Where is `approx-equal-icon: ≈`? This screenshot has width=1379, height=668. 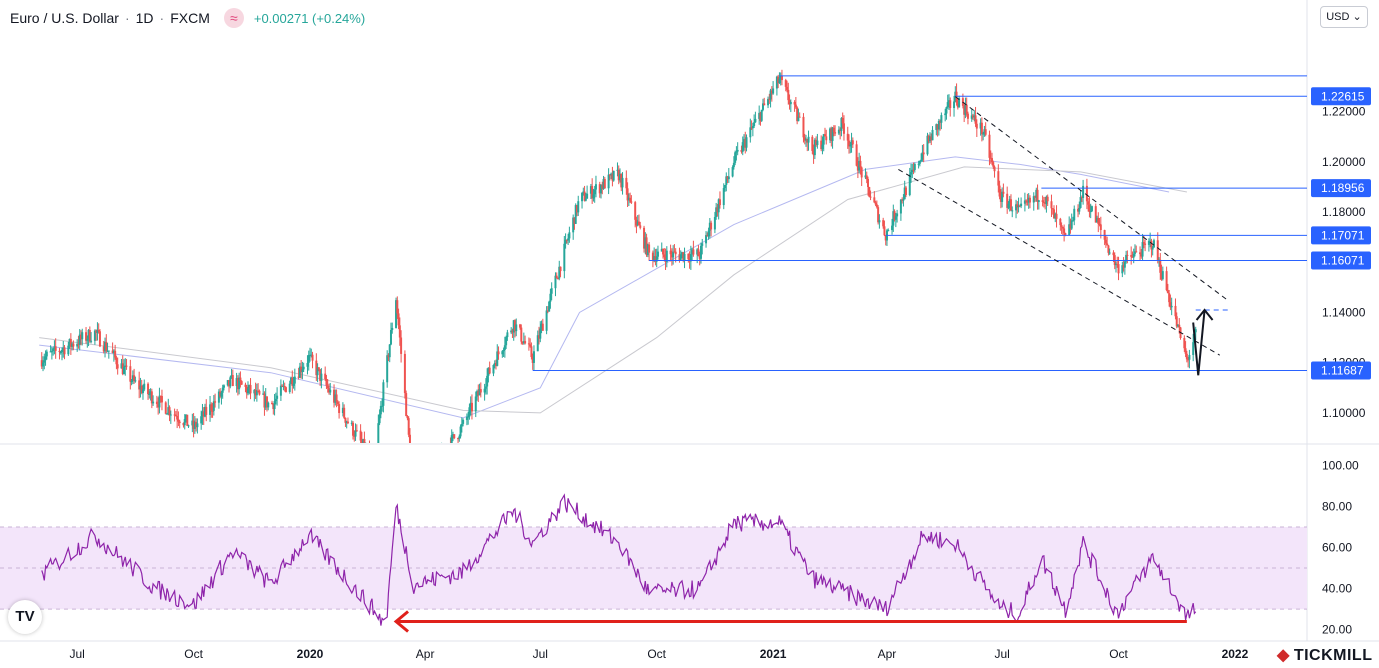 approx-equal-icon: ≈ is located at coordinates (233, 18).